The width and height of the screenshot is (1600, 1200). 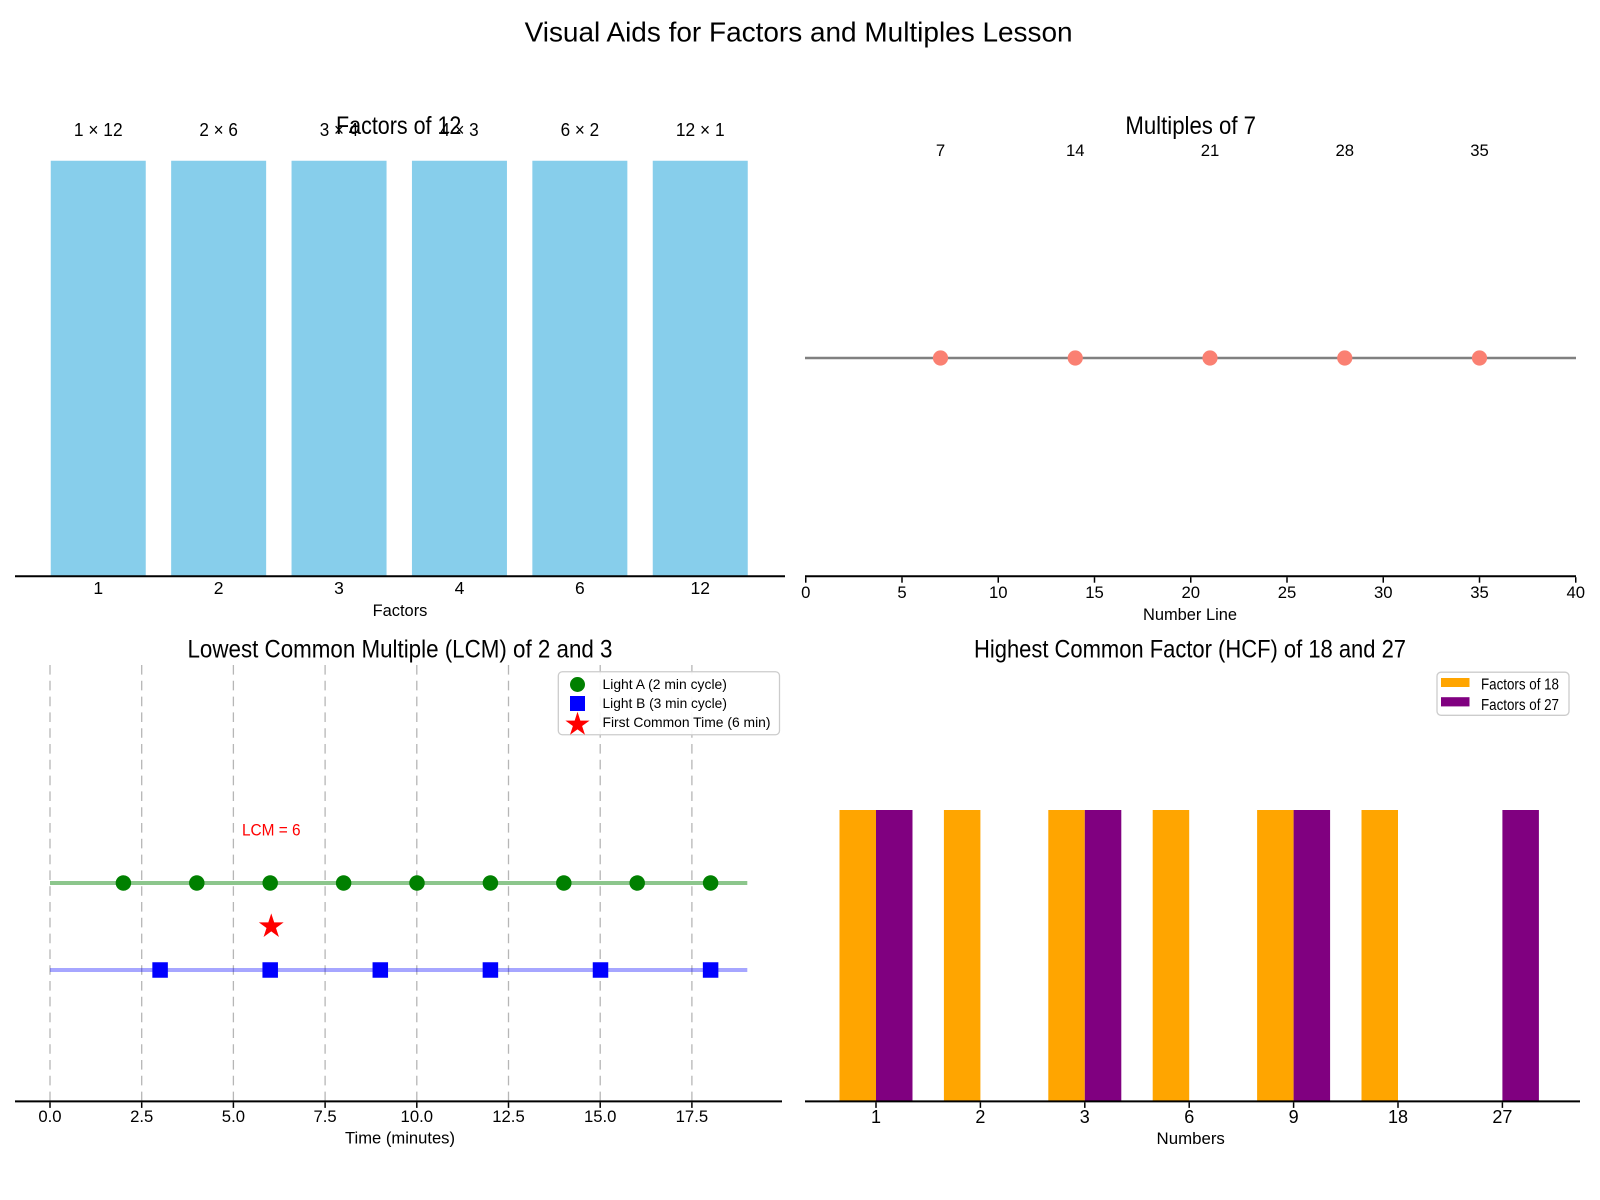 I want to click on svg-text: 12, so click(x=700, y=588).